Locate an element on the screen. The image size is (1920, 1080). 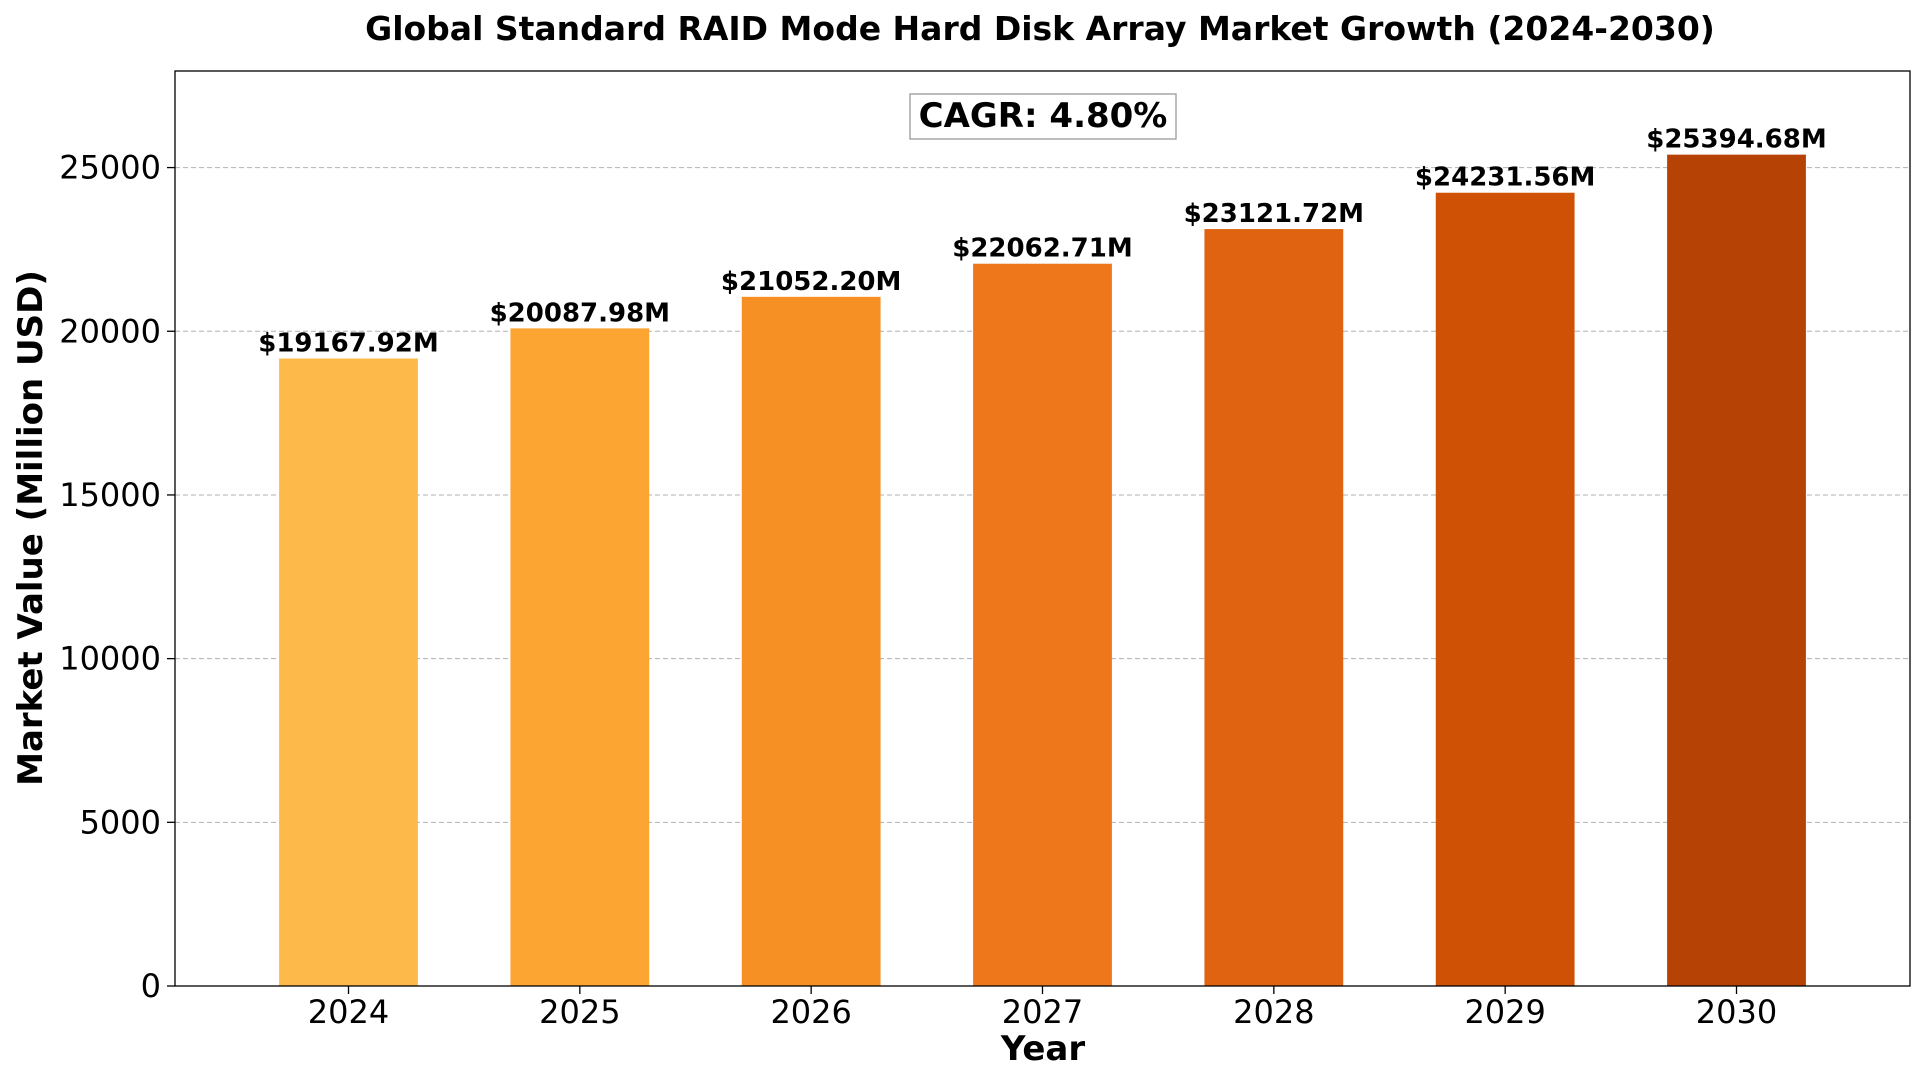
x-axis-ticks: 2024 2025 2026 2027 2028 2029 2030 is located at coordinates (1042, 1008).